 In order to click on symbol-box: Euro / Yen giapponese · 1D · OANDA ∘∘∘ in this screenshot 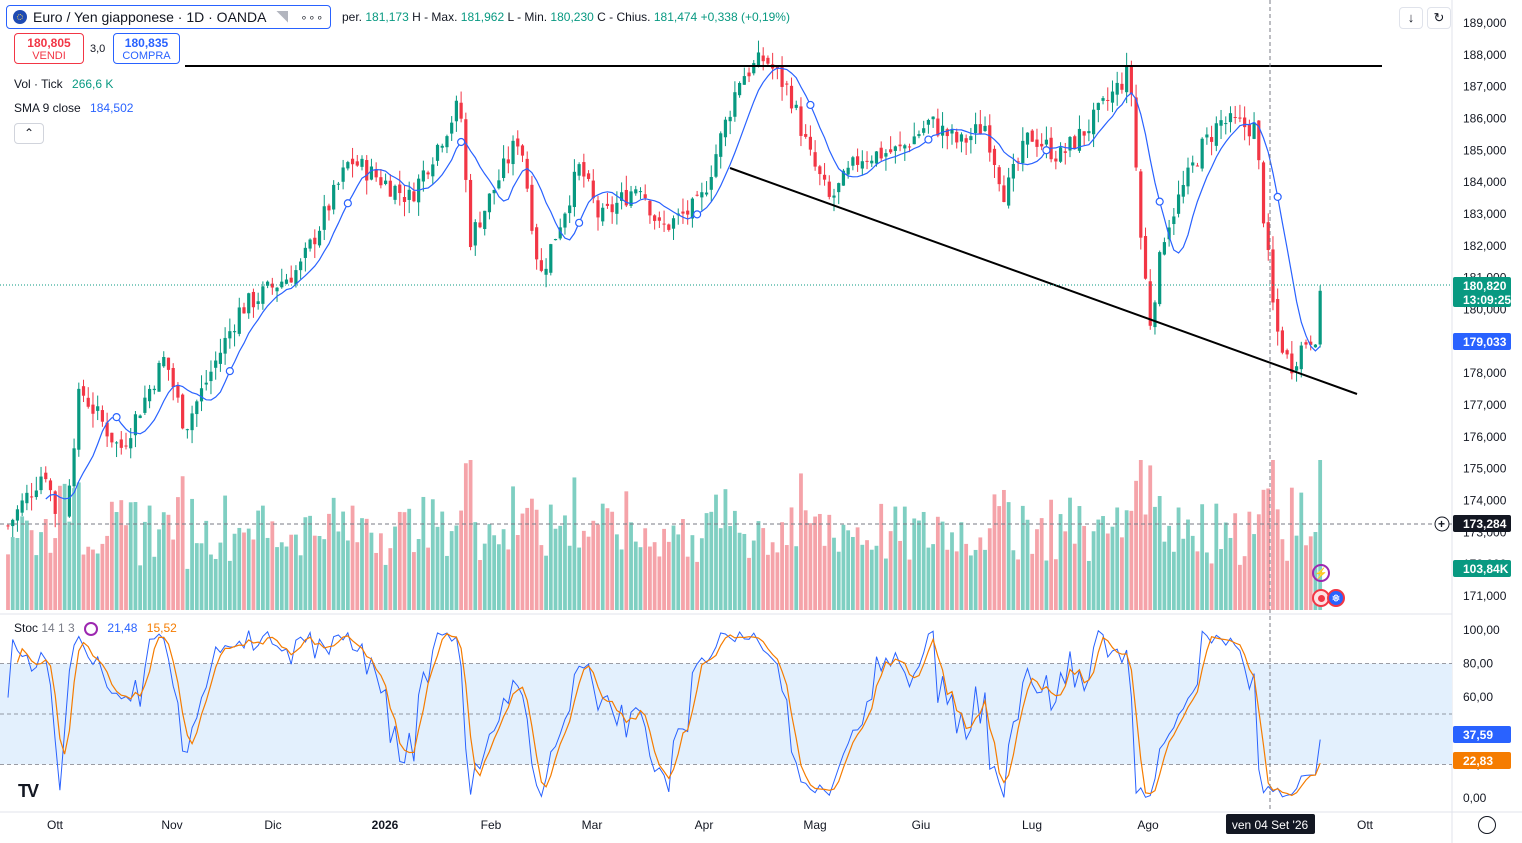, I will do `click(169, 17)`.